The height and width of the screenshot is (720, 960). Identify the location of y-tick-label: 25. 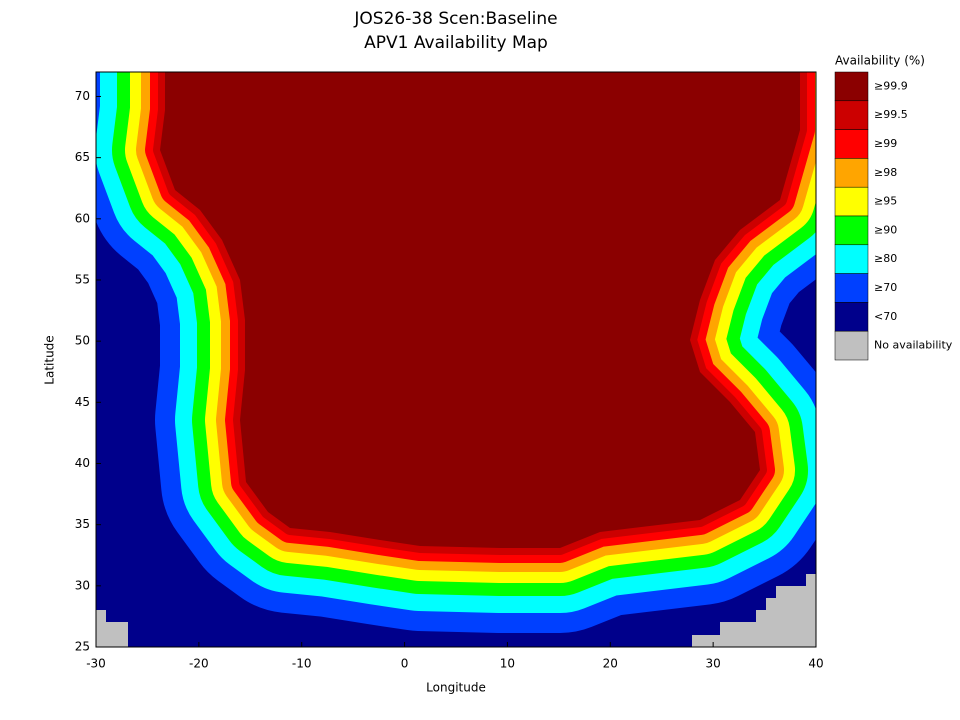
(82, 647).